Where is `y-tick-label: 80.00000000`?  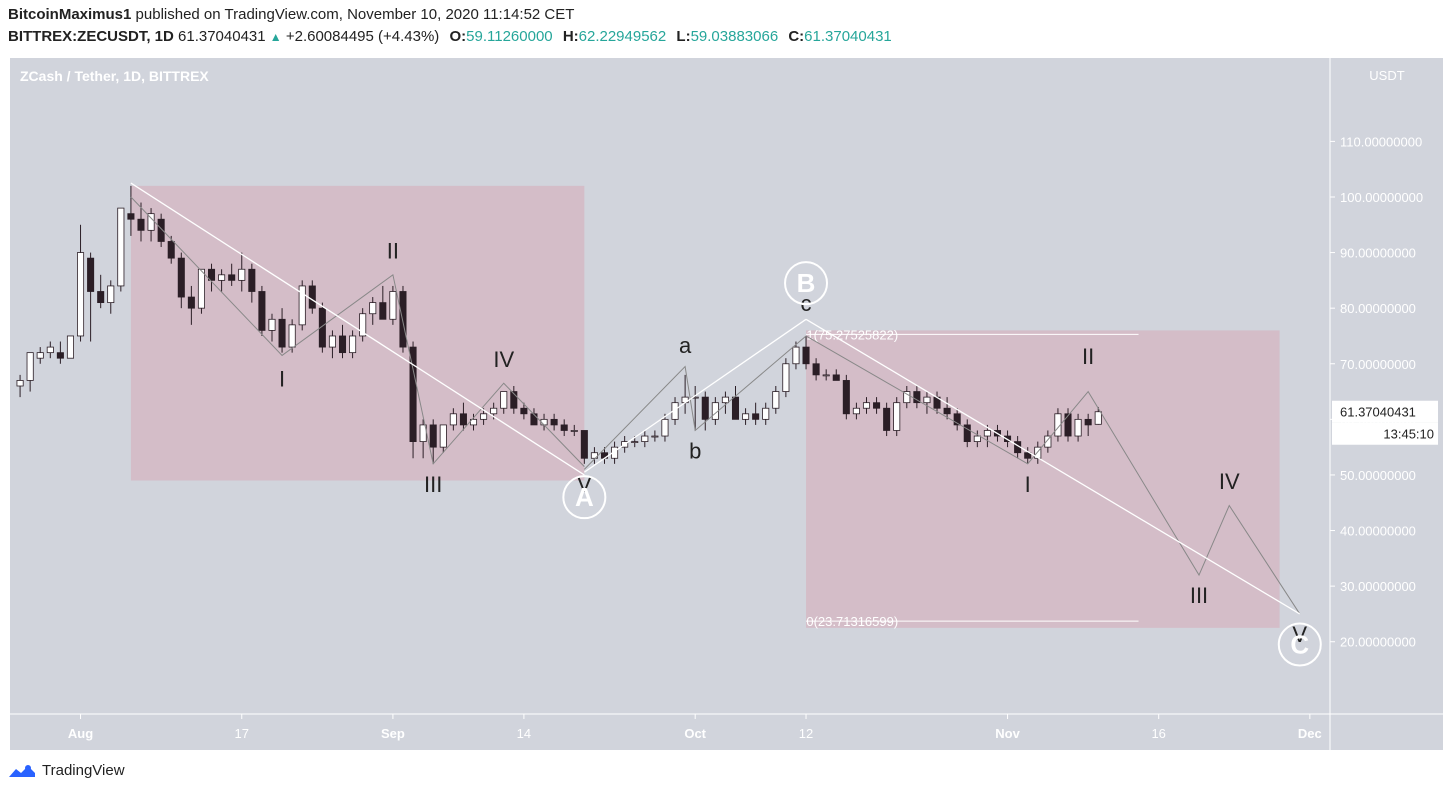
y-tick-label: 80.00000000 is located at coordinates (1378, 308).